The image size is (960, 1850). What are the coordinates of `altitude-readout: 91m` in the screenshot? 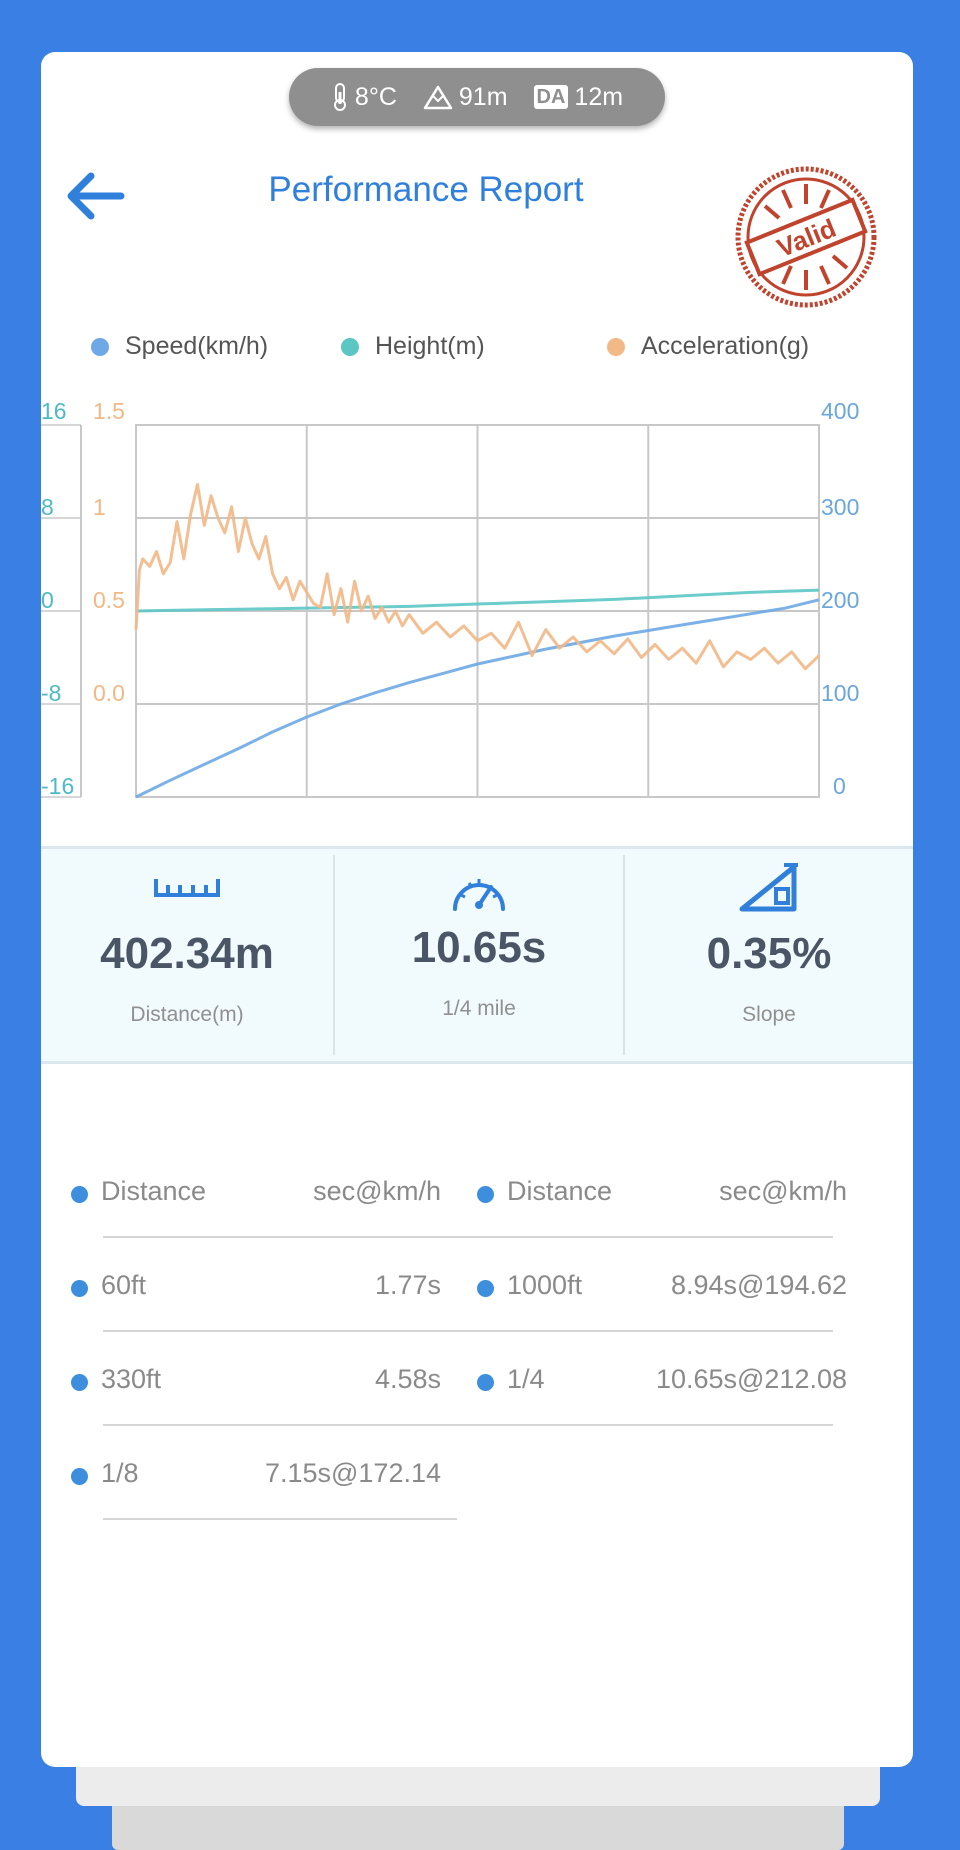 It's located at (465, 97).